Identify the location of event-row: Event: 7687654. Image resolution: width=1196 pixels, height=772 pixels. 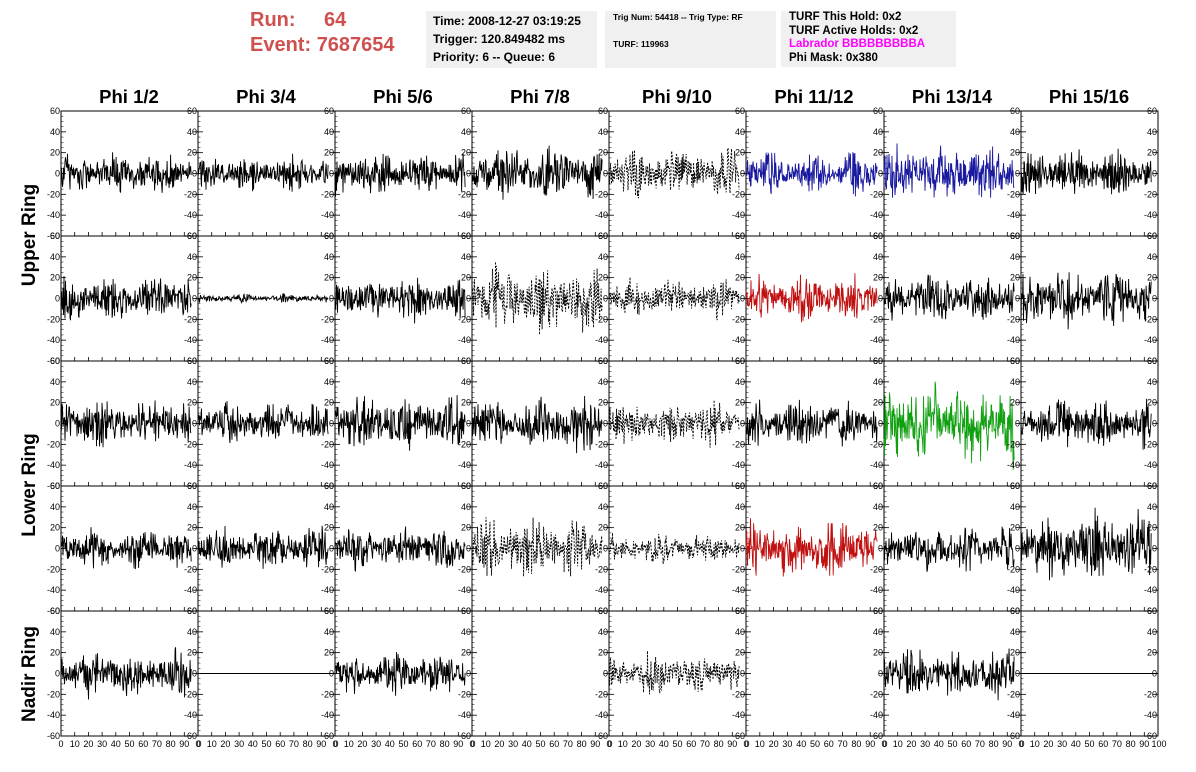
(322, 45).